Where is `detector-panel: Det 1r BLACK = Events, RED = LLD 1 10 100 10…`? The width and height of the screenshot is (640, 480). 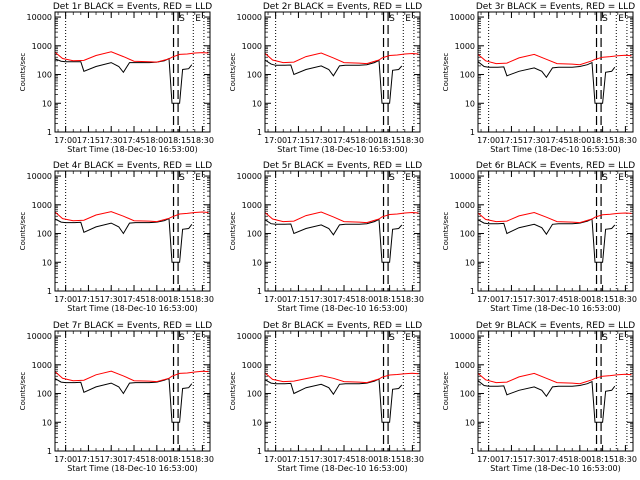
detector-panel: Det 1r BLACK = Events, RED = LLD 1 10 100 10… is located at coordinates (116, 78).